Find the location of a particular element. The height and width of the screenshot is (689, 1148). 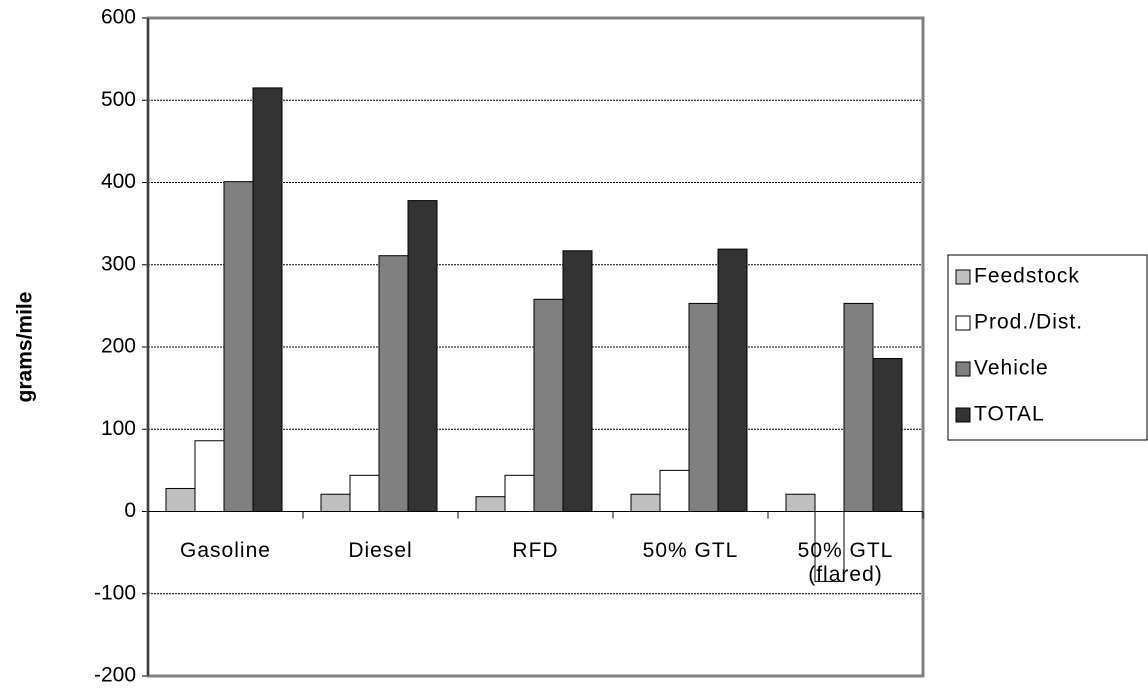

legend-label: Feedstock is located at coordinates (1027, 276).